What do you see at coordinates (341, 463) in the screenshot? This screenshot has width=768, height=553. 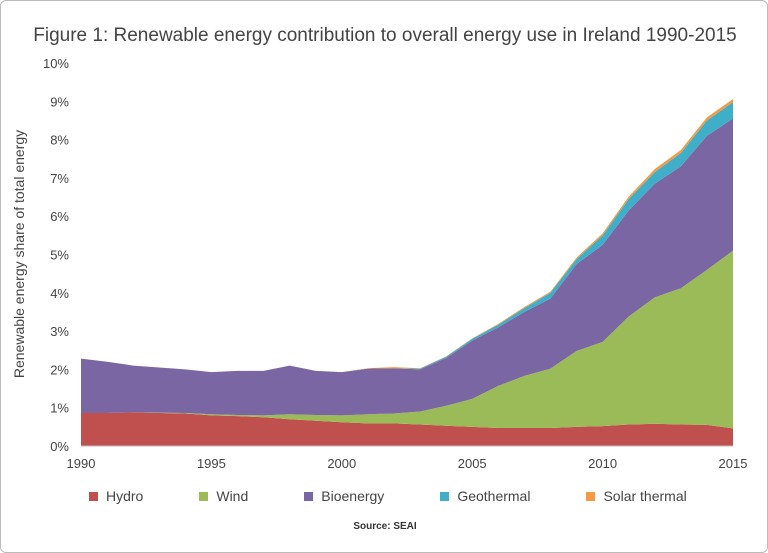 I see `x-tick-label: 2000` at bounding box center [341, 463].